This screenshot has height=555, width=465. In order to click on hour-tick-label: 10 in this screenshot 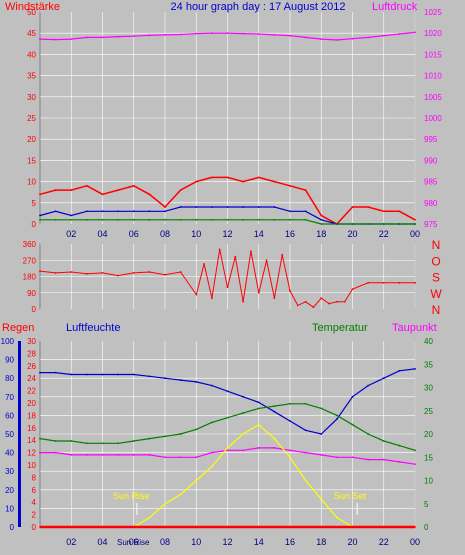, I will do `click(196, 542)`.